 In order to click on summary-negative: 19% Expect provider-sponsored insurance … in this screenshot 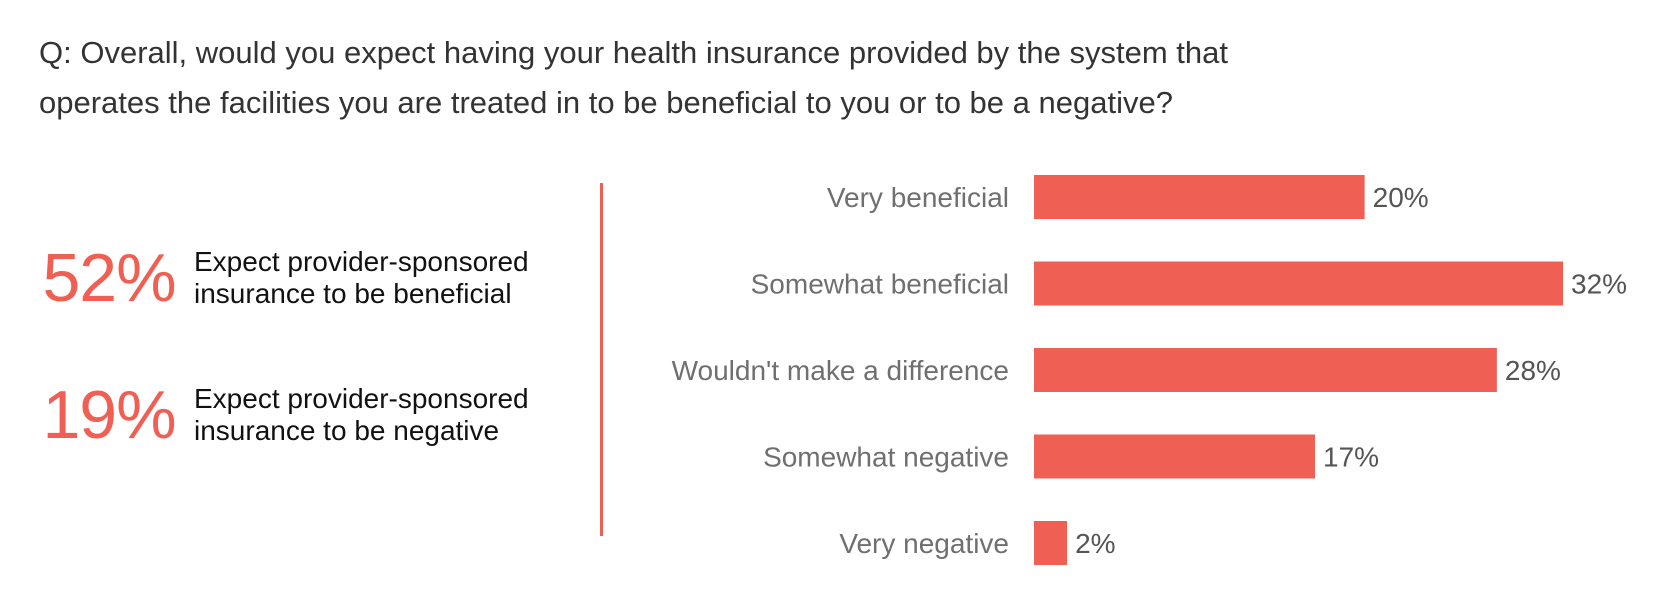, I will do `click(310, 415)`.